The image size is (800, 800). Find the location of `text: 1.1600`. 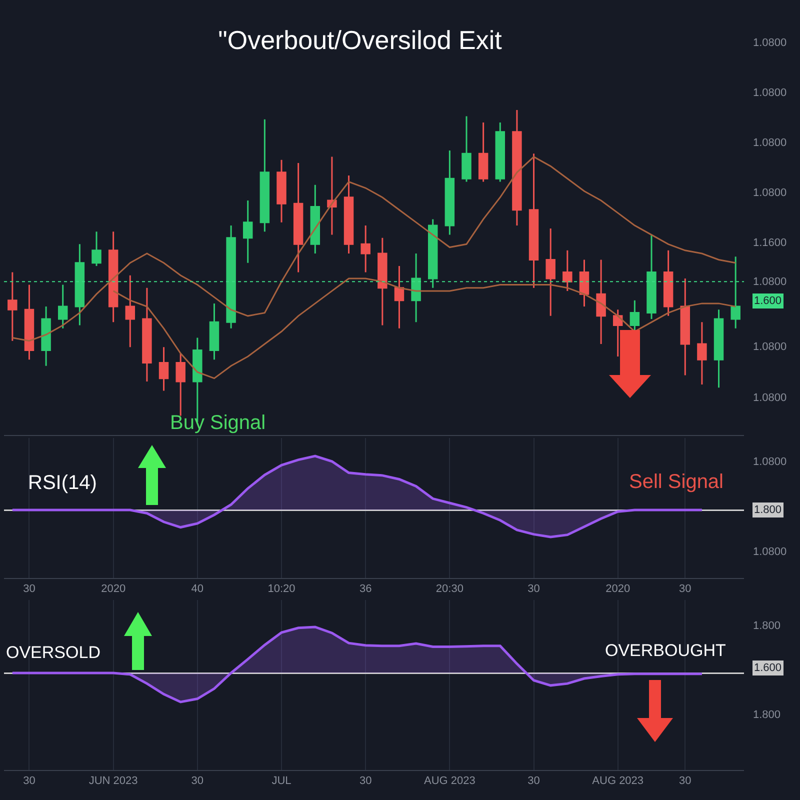

text: 1.1600 is located at coordinates (770, 243).